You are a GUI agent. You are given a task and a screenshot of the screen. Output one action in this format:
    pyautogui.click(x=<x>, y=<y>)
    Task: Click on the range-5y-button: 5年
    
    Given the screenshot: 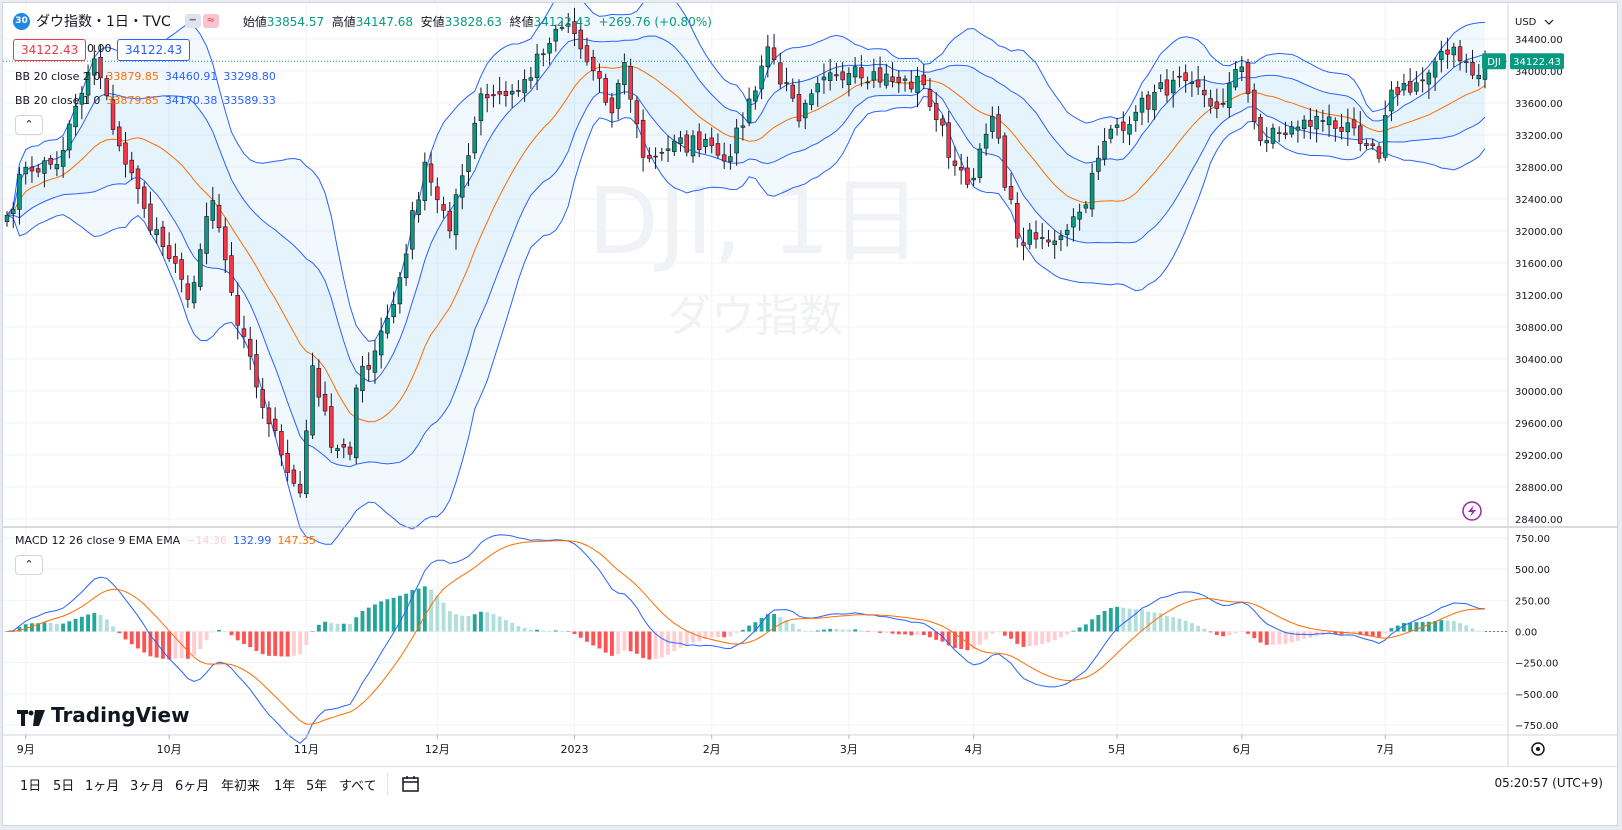 What is the action you would take?
    pyautogui.click(x=317, y=786)
    